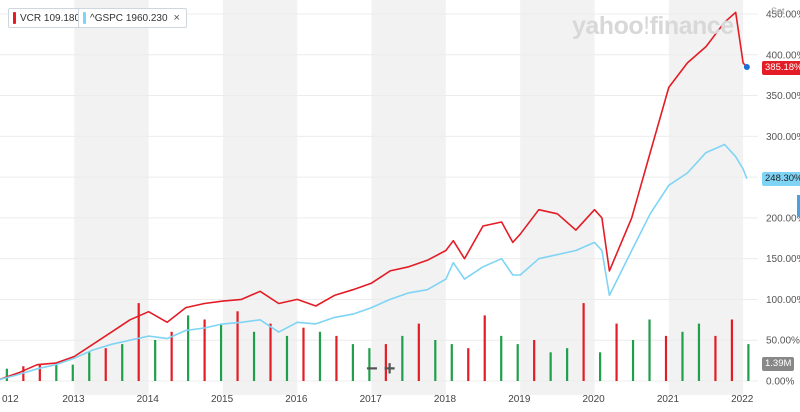  What do you see at coordinates (84, 18) in the screenshot?
I see `gspc-swatch` at bounding box center [84, 18].